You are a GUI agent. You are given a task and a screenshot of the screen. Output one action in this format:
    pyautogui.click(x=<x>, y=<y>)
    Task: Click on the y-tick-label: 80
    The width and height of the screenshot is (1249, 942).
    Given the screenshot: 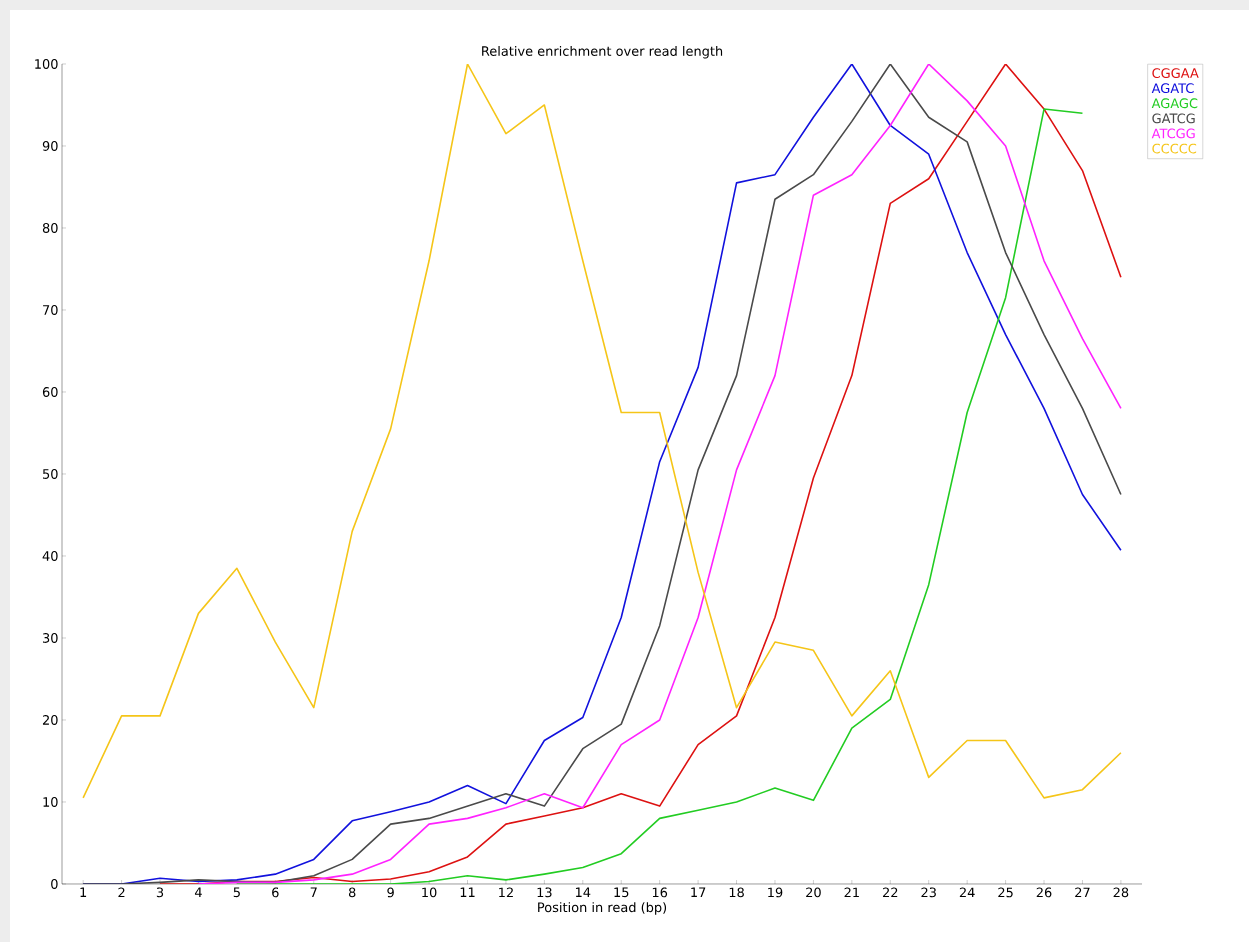 What is the action you would take?
    pyautogui.click(x=50, y=228)
    